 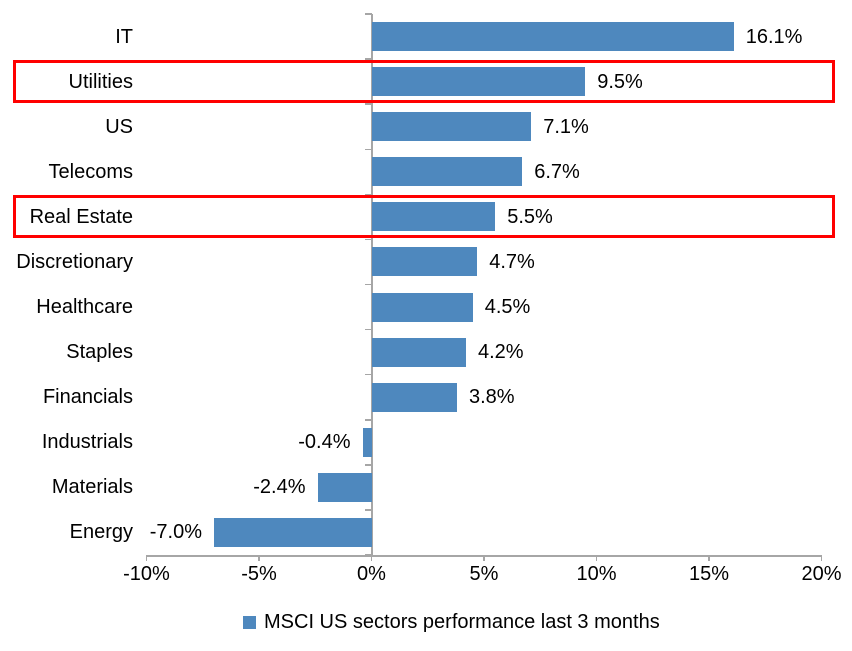 What do you see at coordinates (447, 172) in the screenshot?
I see `bar-telecoms` at bounding box center [447, 172].